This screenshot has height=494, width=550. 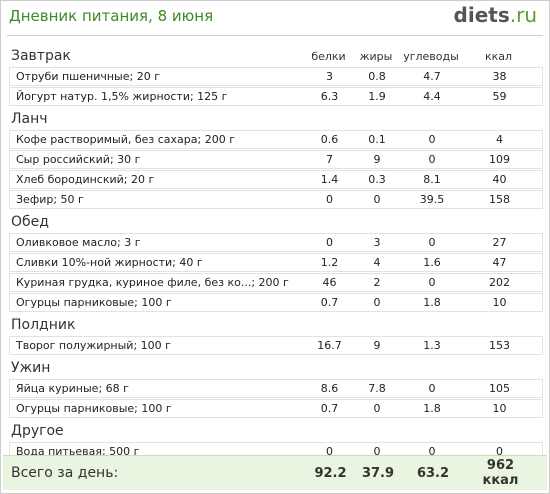 What do you see at coordinates (275, 325) in the screenshot?
I see `section-row: Полдник` at bounding box center [275, 325].